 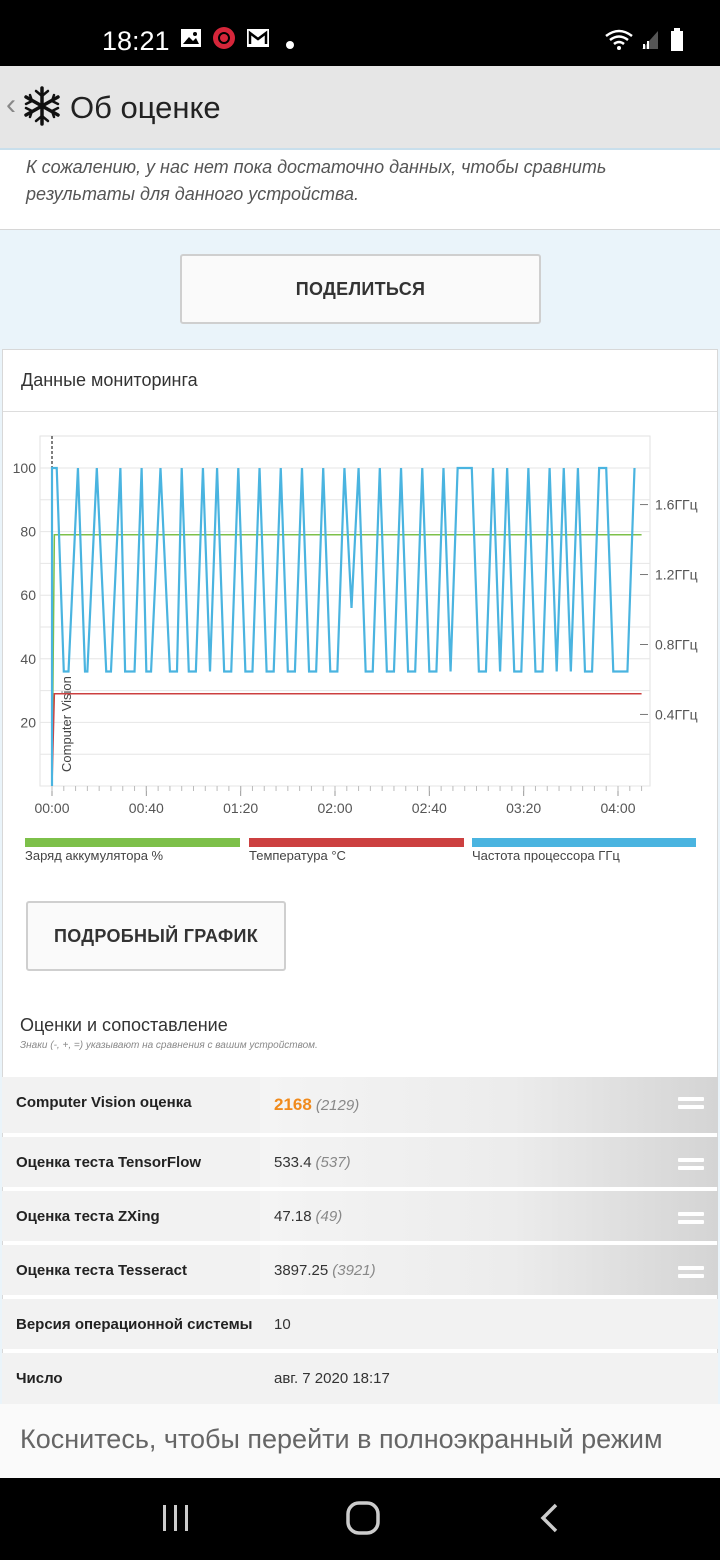 I want to click on y-tick-label: 40, so click(x=28, y=659).